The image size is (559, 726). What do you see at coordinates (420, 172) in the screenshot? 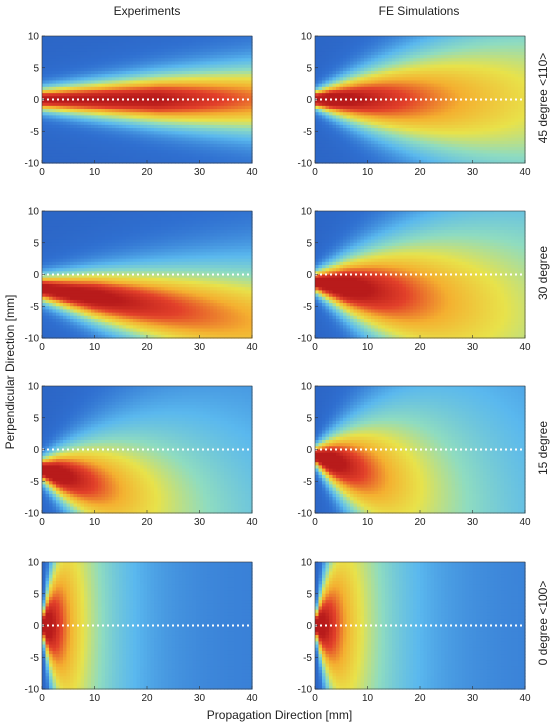
I see `x-tick-label: 20` at bounding box center [420, 172].